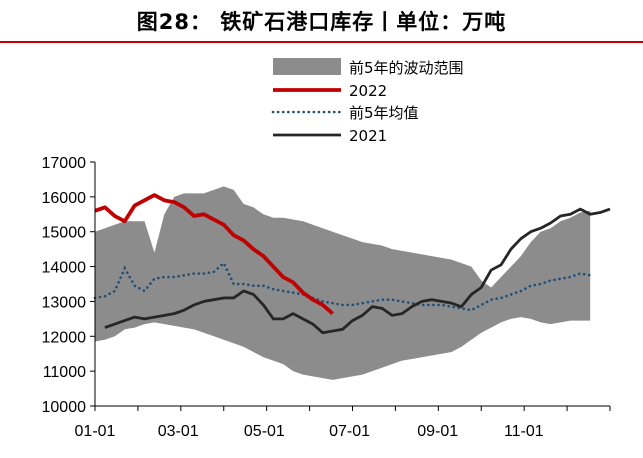 The image size is (643, 458). I want to click on x-tick-label: 05-01, so click(264, 431).